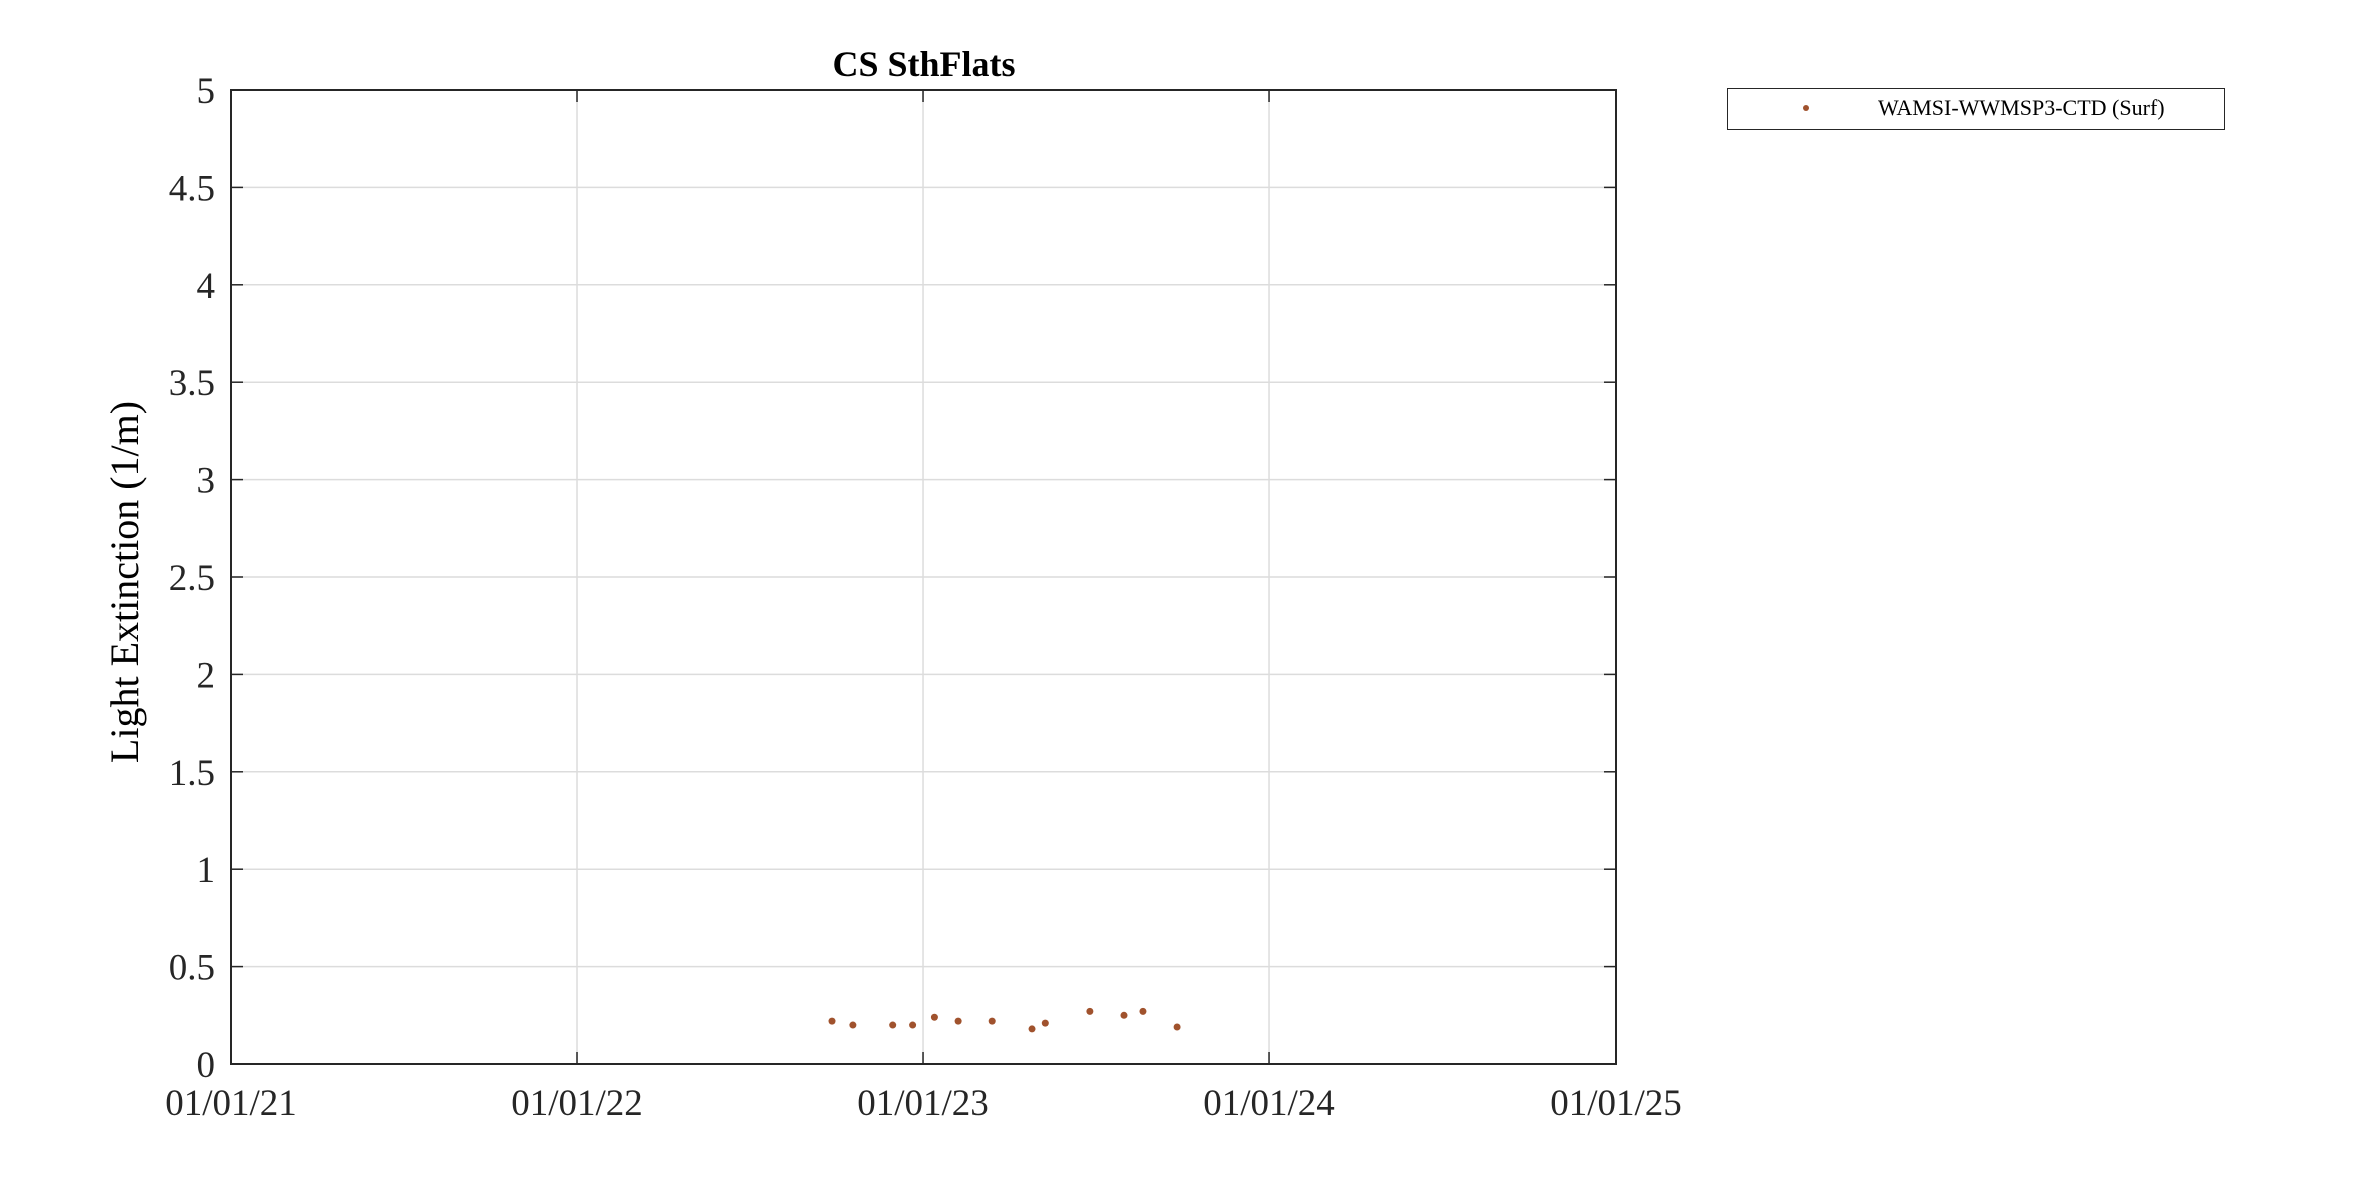  I want to click on y-tick-label: 3, so click(206, 481).